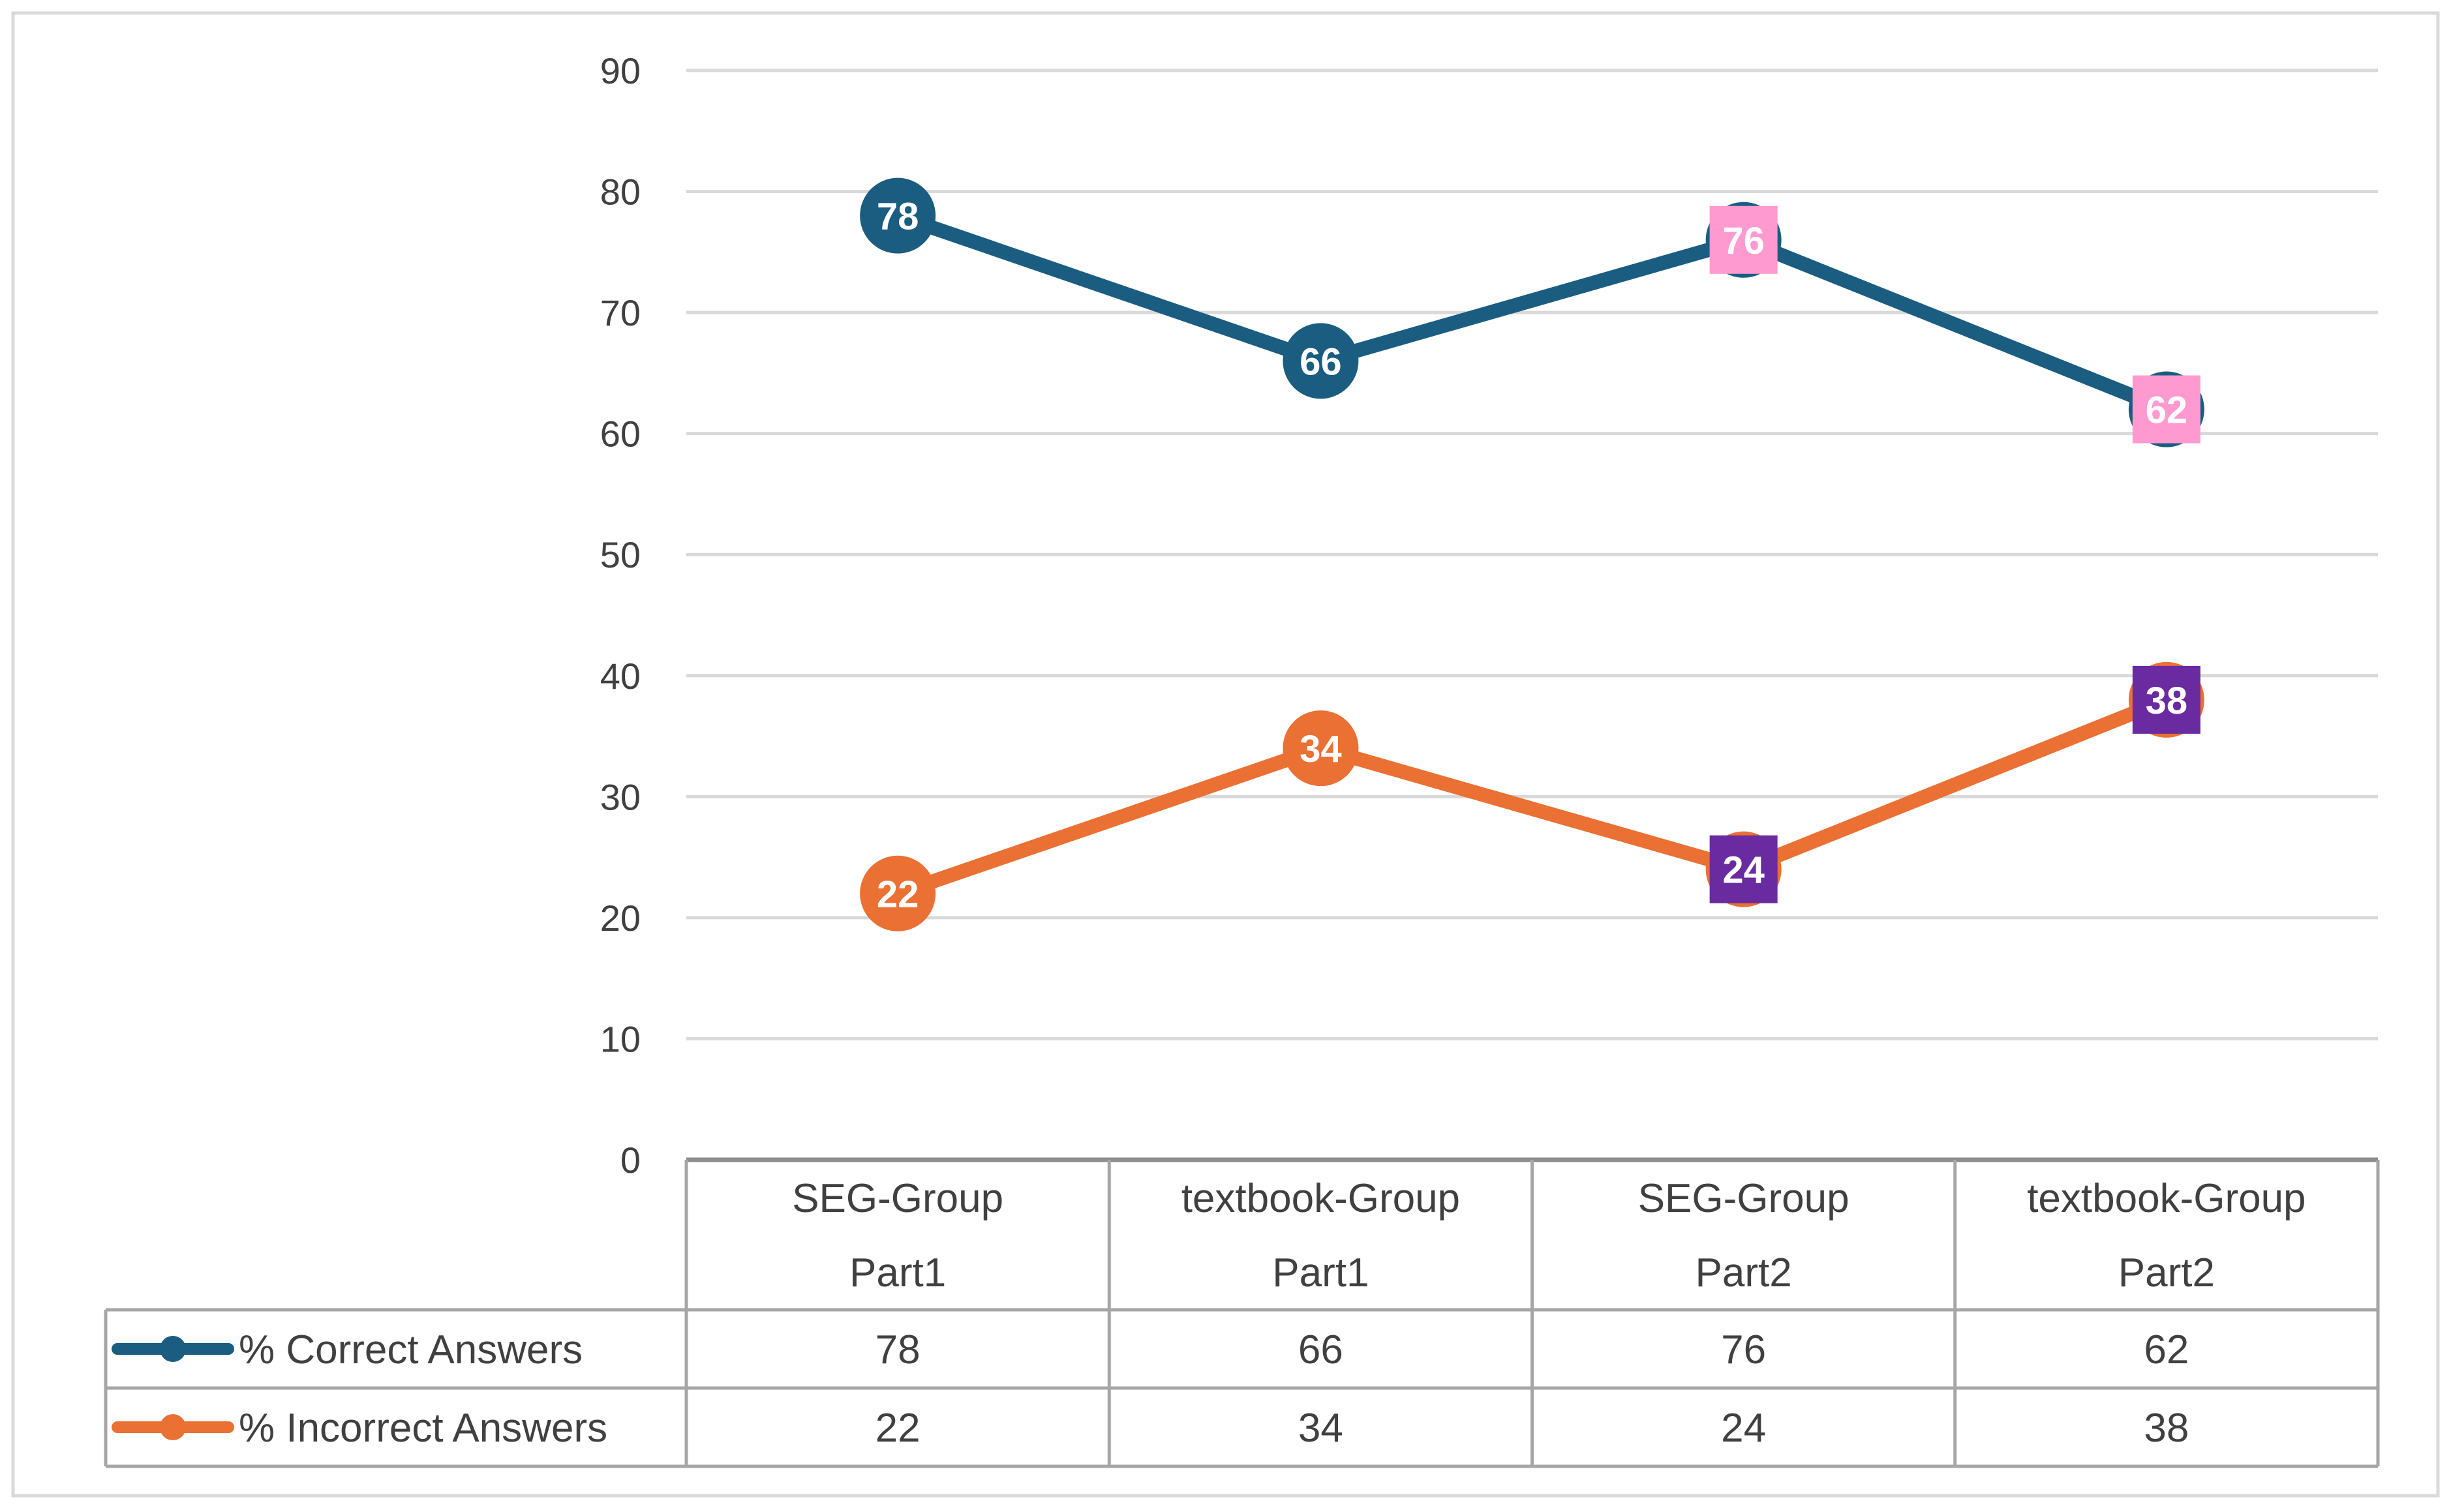  I want to click on y-tick-label: 90, so click(620, 70).